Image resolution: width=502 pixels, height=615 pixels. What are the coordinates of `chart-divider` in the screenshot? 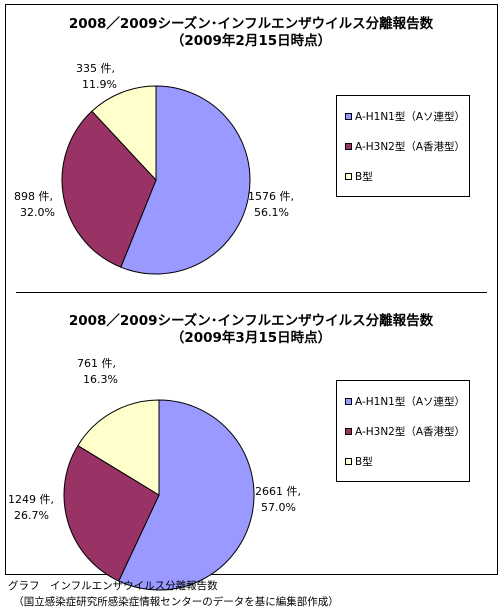 It's located at (251, 292).